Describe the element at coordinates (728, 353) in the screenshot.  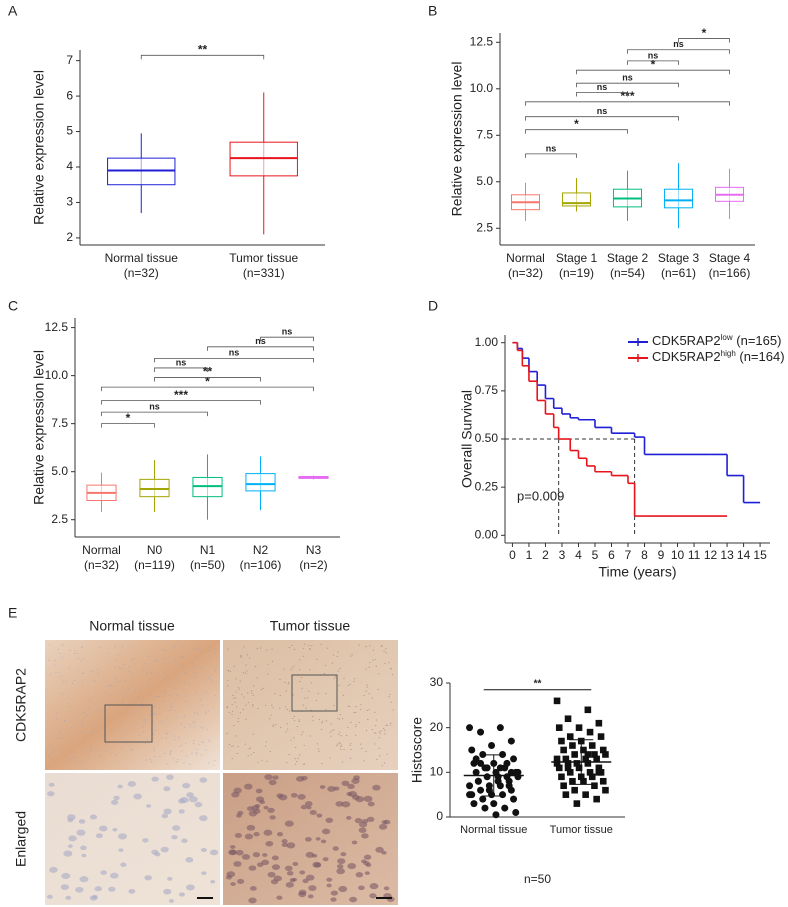
I see `legend-sup: high` at that location.